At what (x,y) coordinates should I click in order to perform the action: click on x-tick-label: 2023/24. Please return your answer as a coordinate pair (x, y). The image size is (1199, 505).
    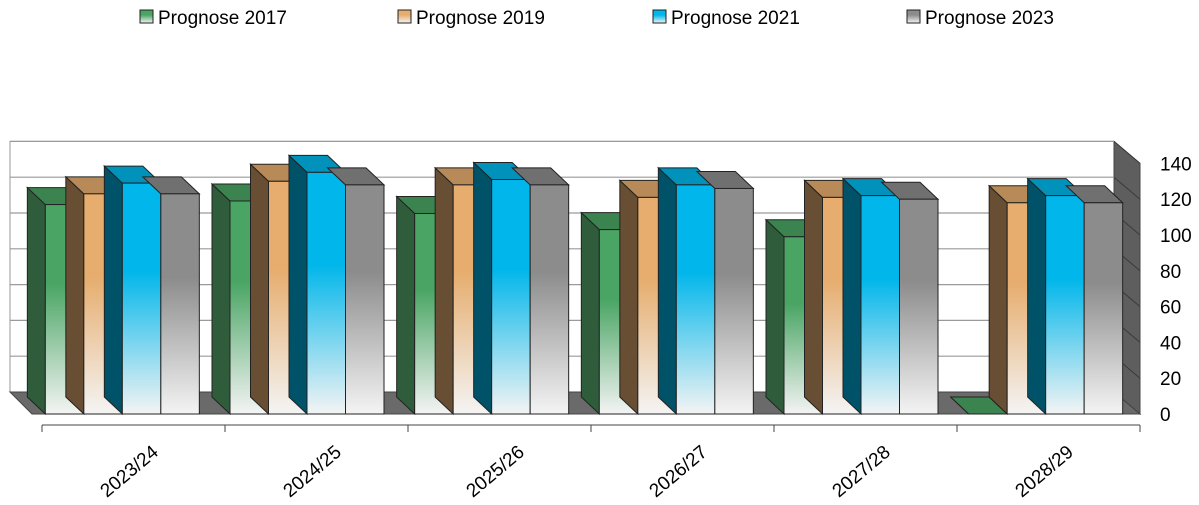
    Looking at the image, I should click on (130, 471).